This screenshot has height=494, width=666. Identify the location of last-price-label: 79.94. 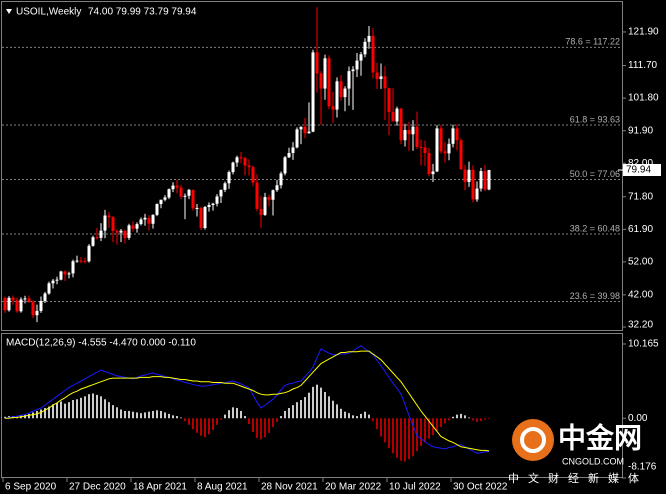
(638, 170).